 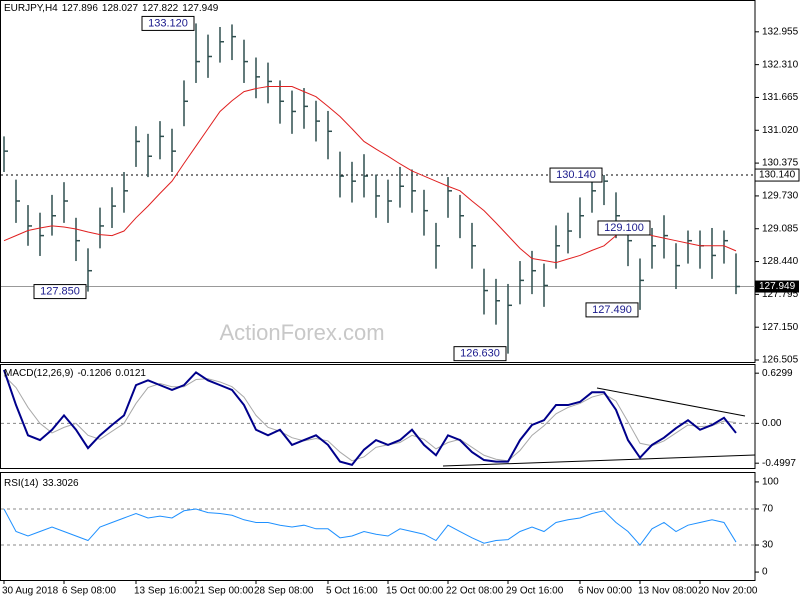 I want to click on y-tick-label: 127.795, so click(x=780, y=294).